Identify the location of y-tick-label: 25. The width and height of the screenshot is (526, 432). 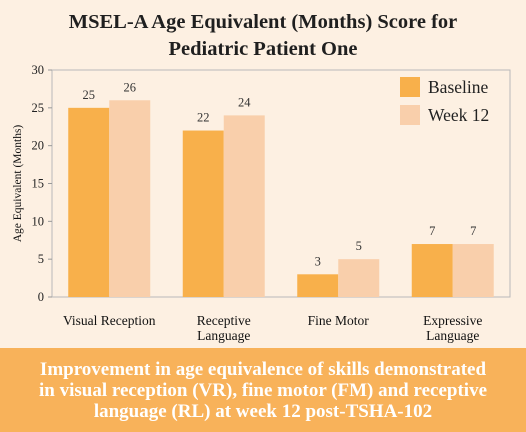
(38, 108).